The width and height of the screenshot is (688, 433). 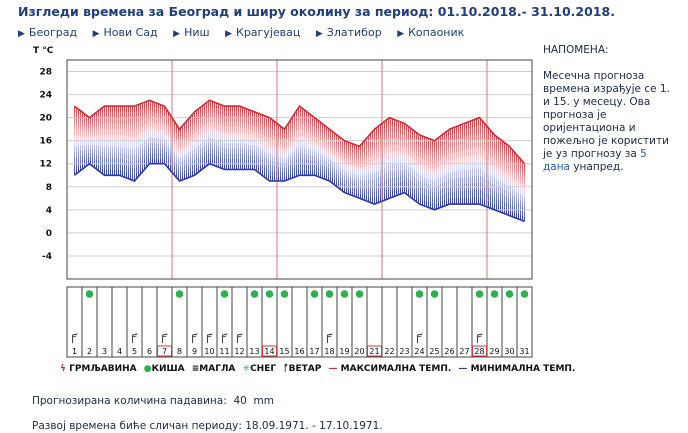 I want to click on snowflake-icon: ✳, so click(x=246, y=369).